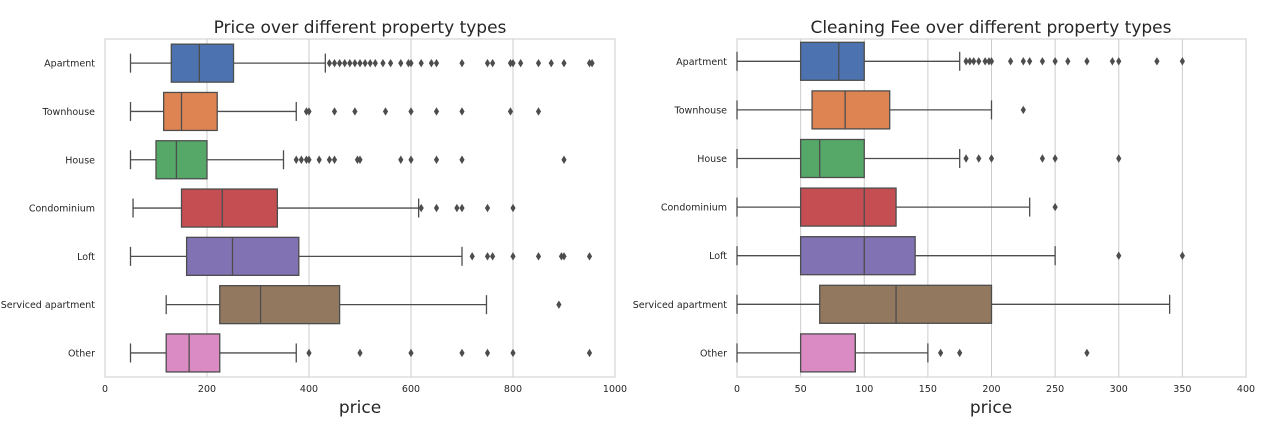 This screenshot has height=425, width=1266. I want to click on category-label: Apartment, so click(701, 62).